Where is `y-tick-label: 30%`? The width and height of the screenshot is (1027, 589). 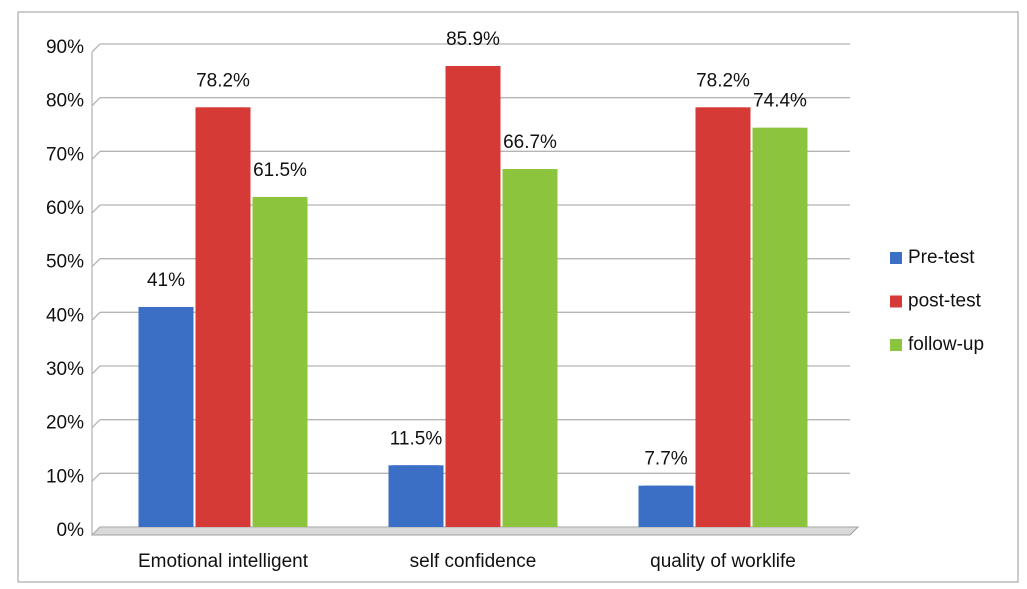 y-tick-label: 30% is located at coordinates (65, 369).